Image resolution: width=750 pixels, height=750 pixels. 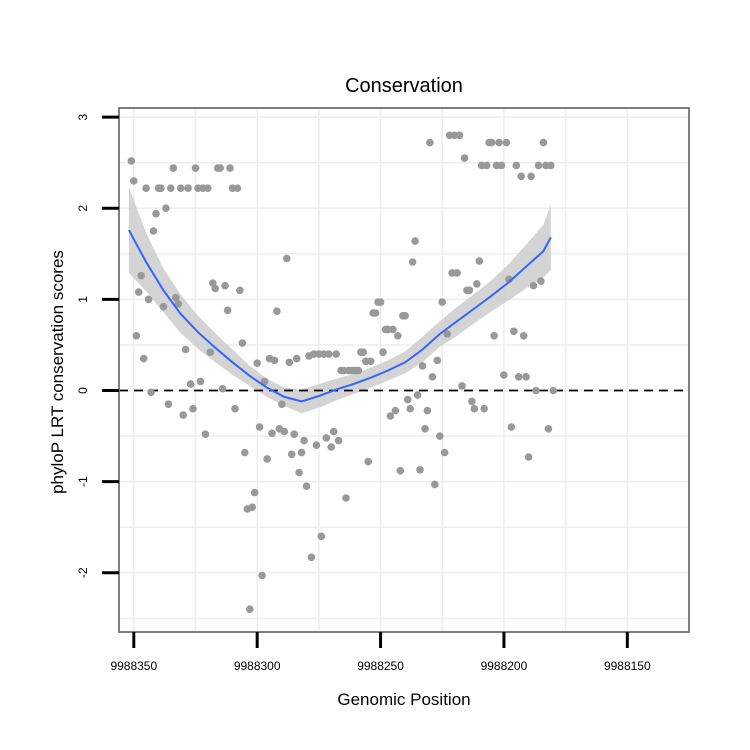 I want to click on x-tick-label: 9988300, so click(x=257, y=666).